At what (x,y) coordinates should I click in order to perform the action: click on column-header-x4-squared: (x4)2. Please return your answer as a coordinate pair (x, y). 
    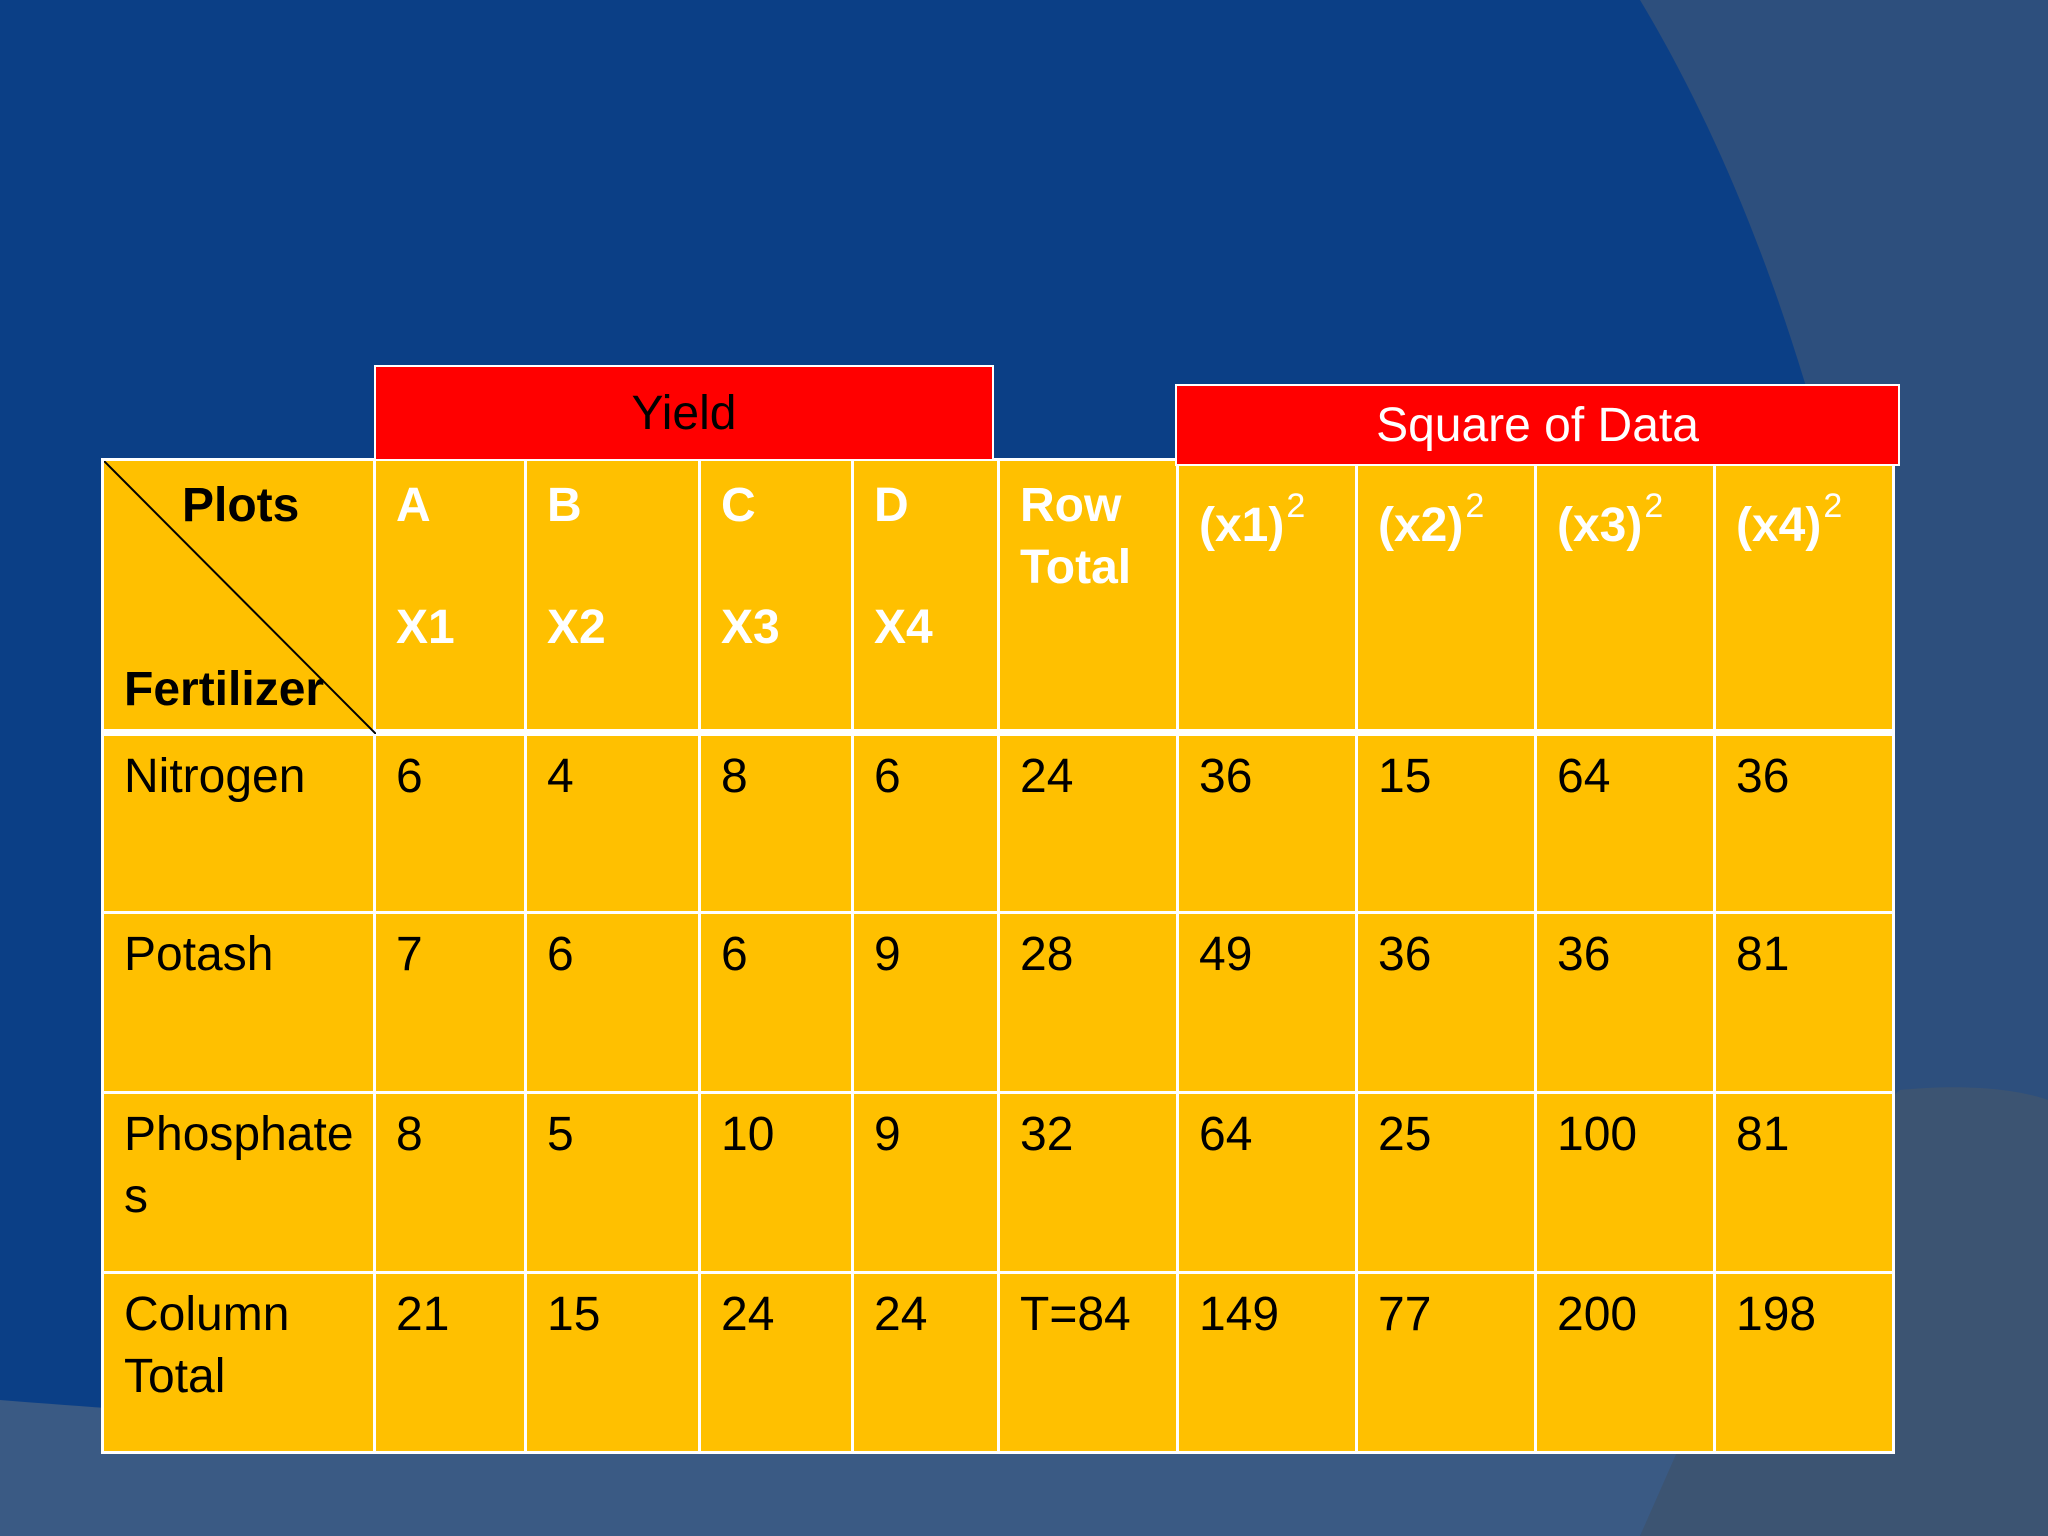
    Looking at the image, I should click on (1804, 596).